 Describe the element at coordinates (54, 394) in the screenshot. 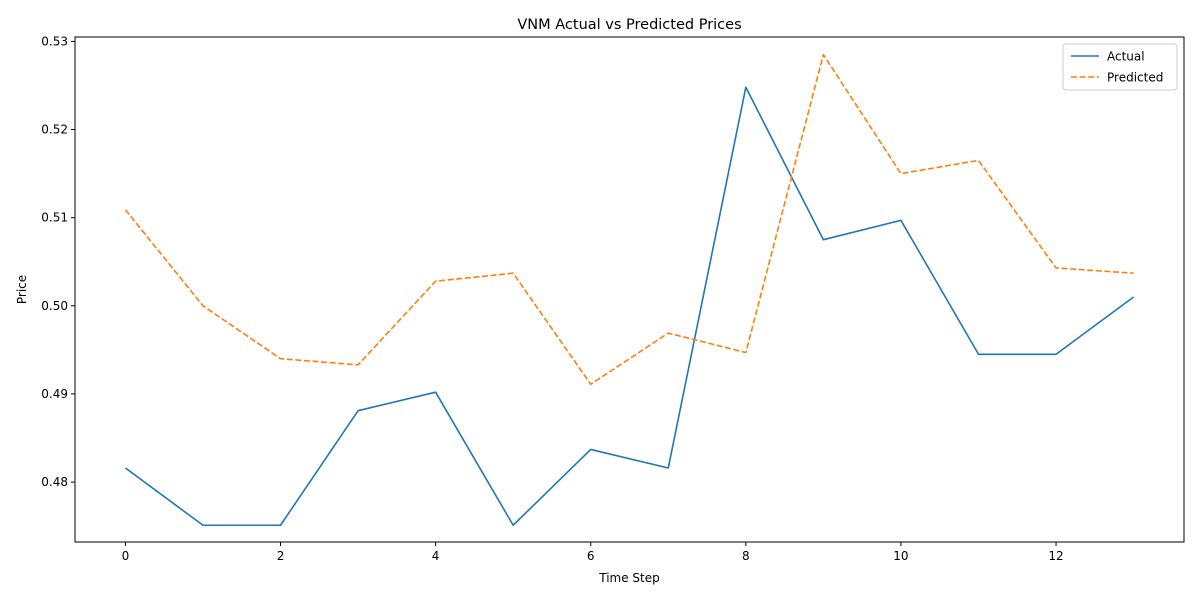

I see `y-tick-label: 0.49` at that location.